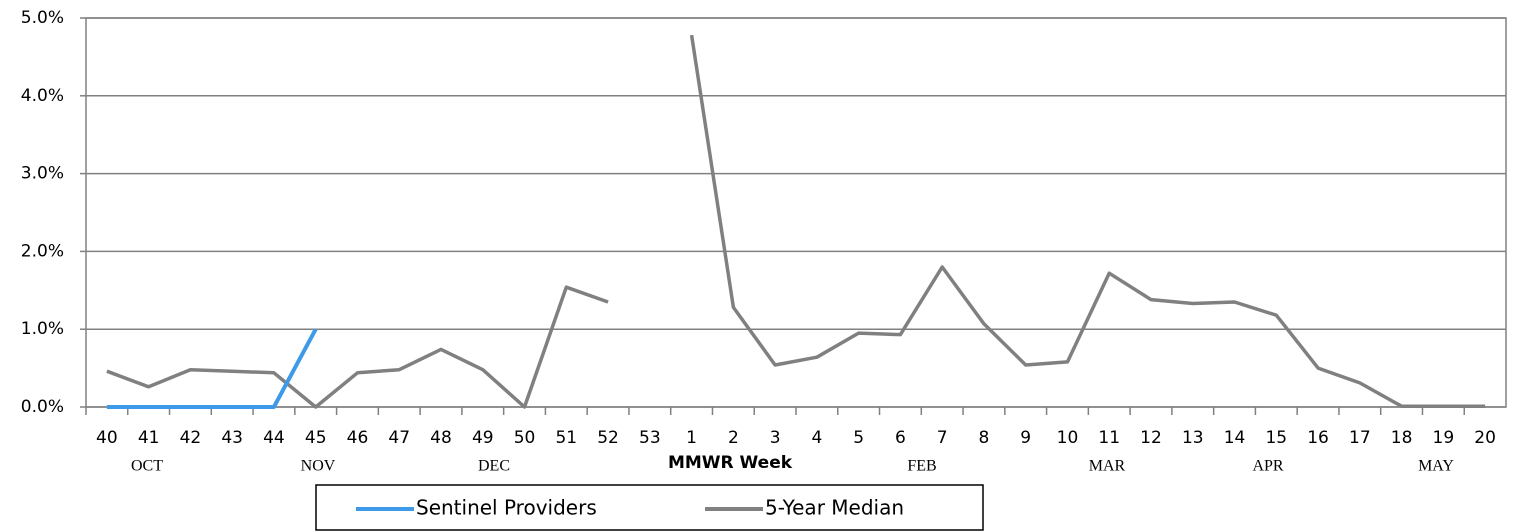 Image resolution: width=1520 pixels, height=531 pixels. Describe the element at coordinates (1436, 466) in the screenshot. I see `month-label: MAY` at that location.